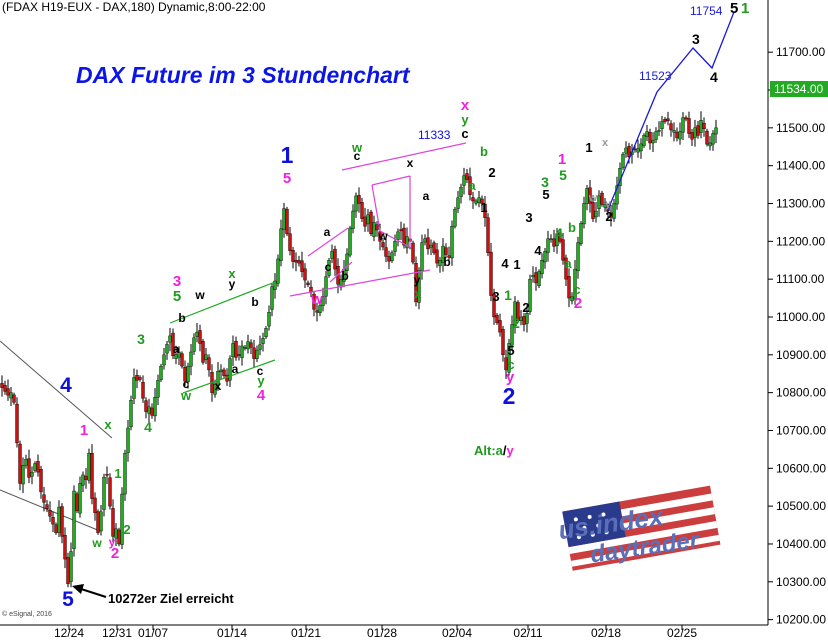 The width and height of the screenshot is (828, 640). Describe the element at coordinates (800, 52) in the screenshot. I see `y-tick-label: 11700.00` at that location.